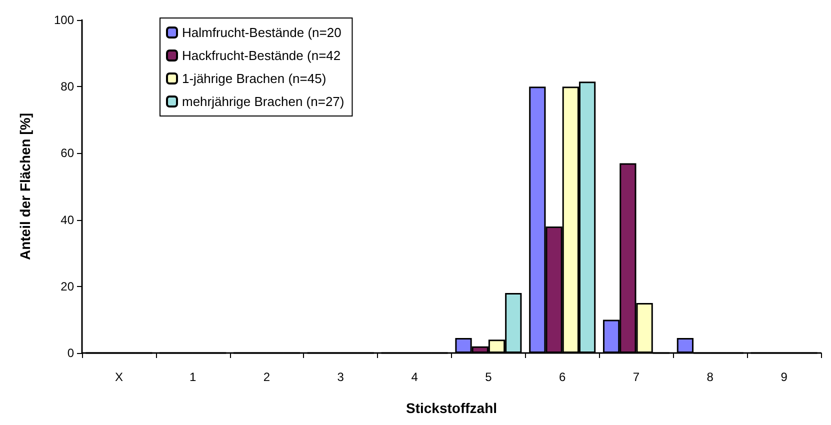 Image resolution: width=831 pixels, height=425 pixels. What do you see at coordinates (118, 377) in the screenshot?
I see `x-tick-label: X` at bounding box center [118, 377].